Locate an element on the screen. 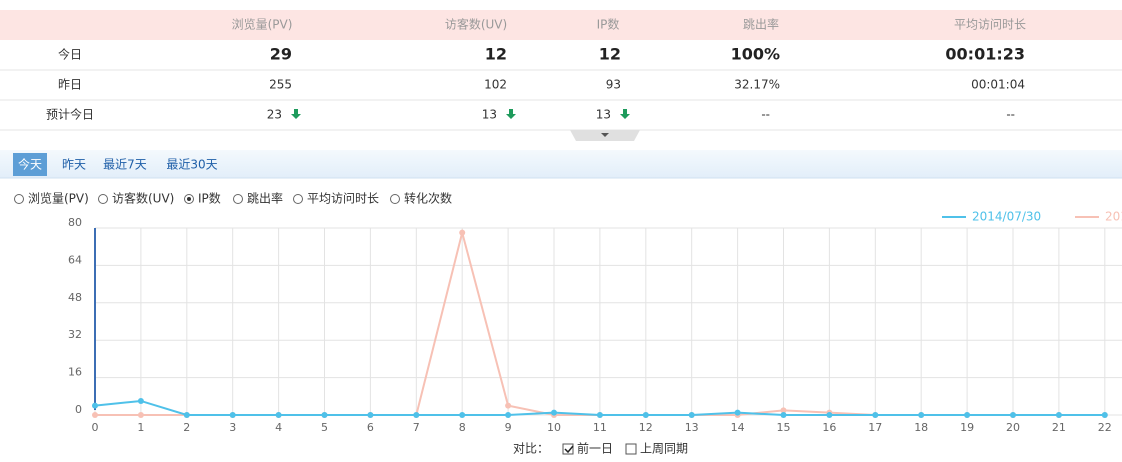 The width and height of the screenshot is (1122, 462). x-tick-label: 17 is located at coordinates (875, 427).